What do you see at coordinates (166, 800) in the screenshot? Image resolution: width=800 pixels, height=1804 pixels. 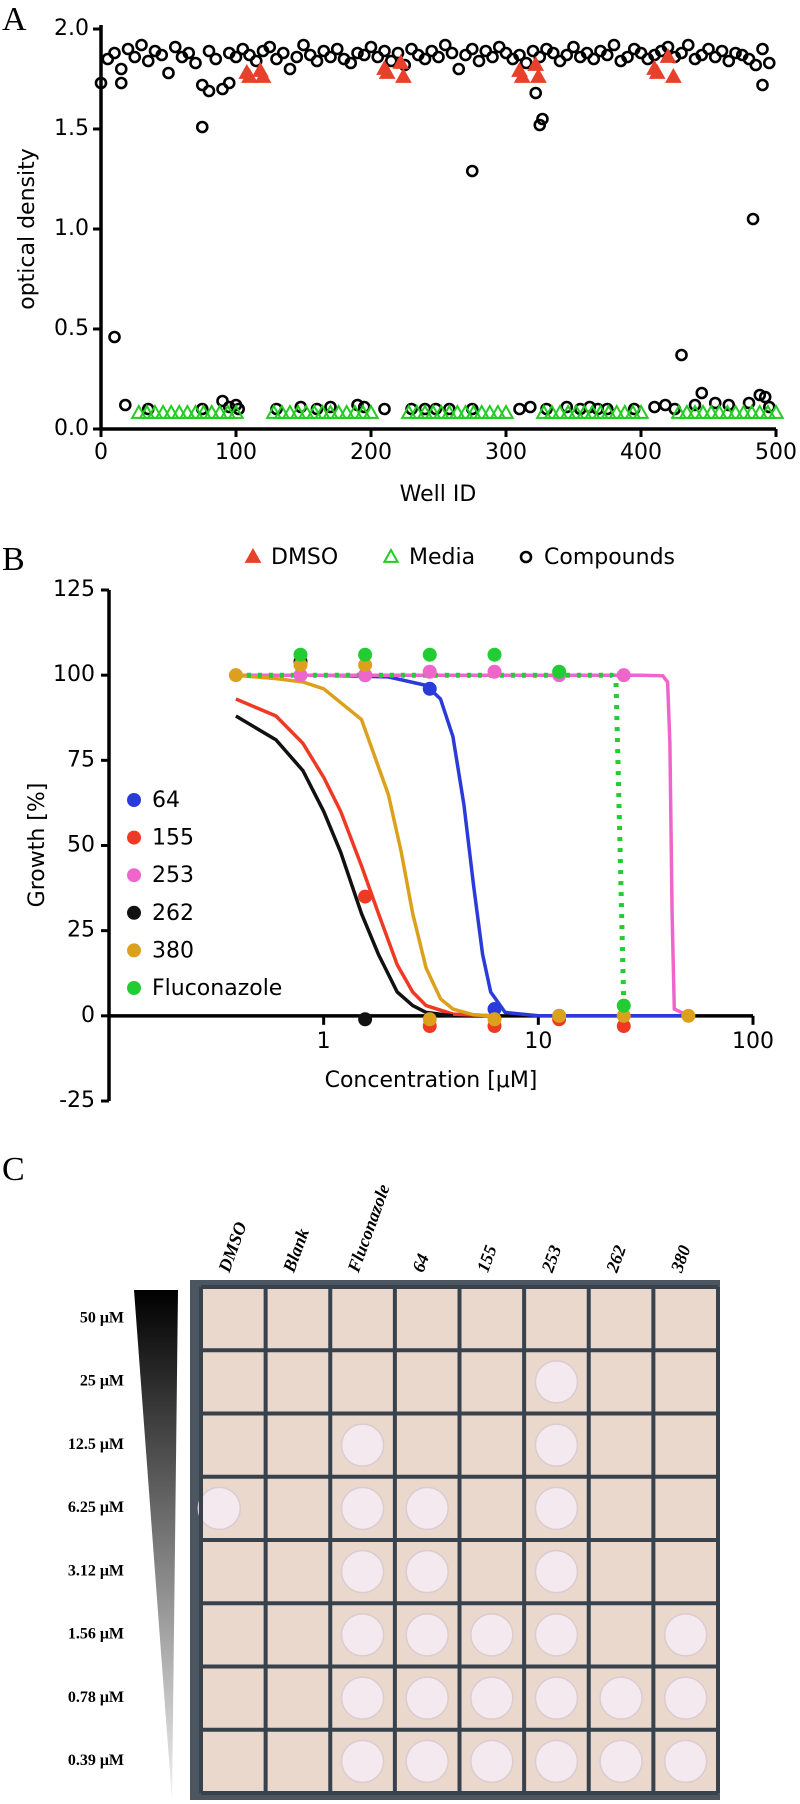 I see `legend-label: 64` at bounding box center [166, 800].